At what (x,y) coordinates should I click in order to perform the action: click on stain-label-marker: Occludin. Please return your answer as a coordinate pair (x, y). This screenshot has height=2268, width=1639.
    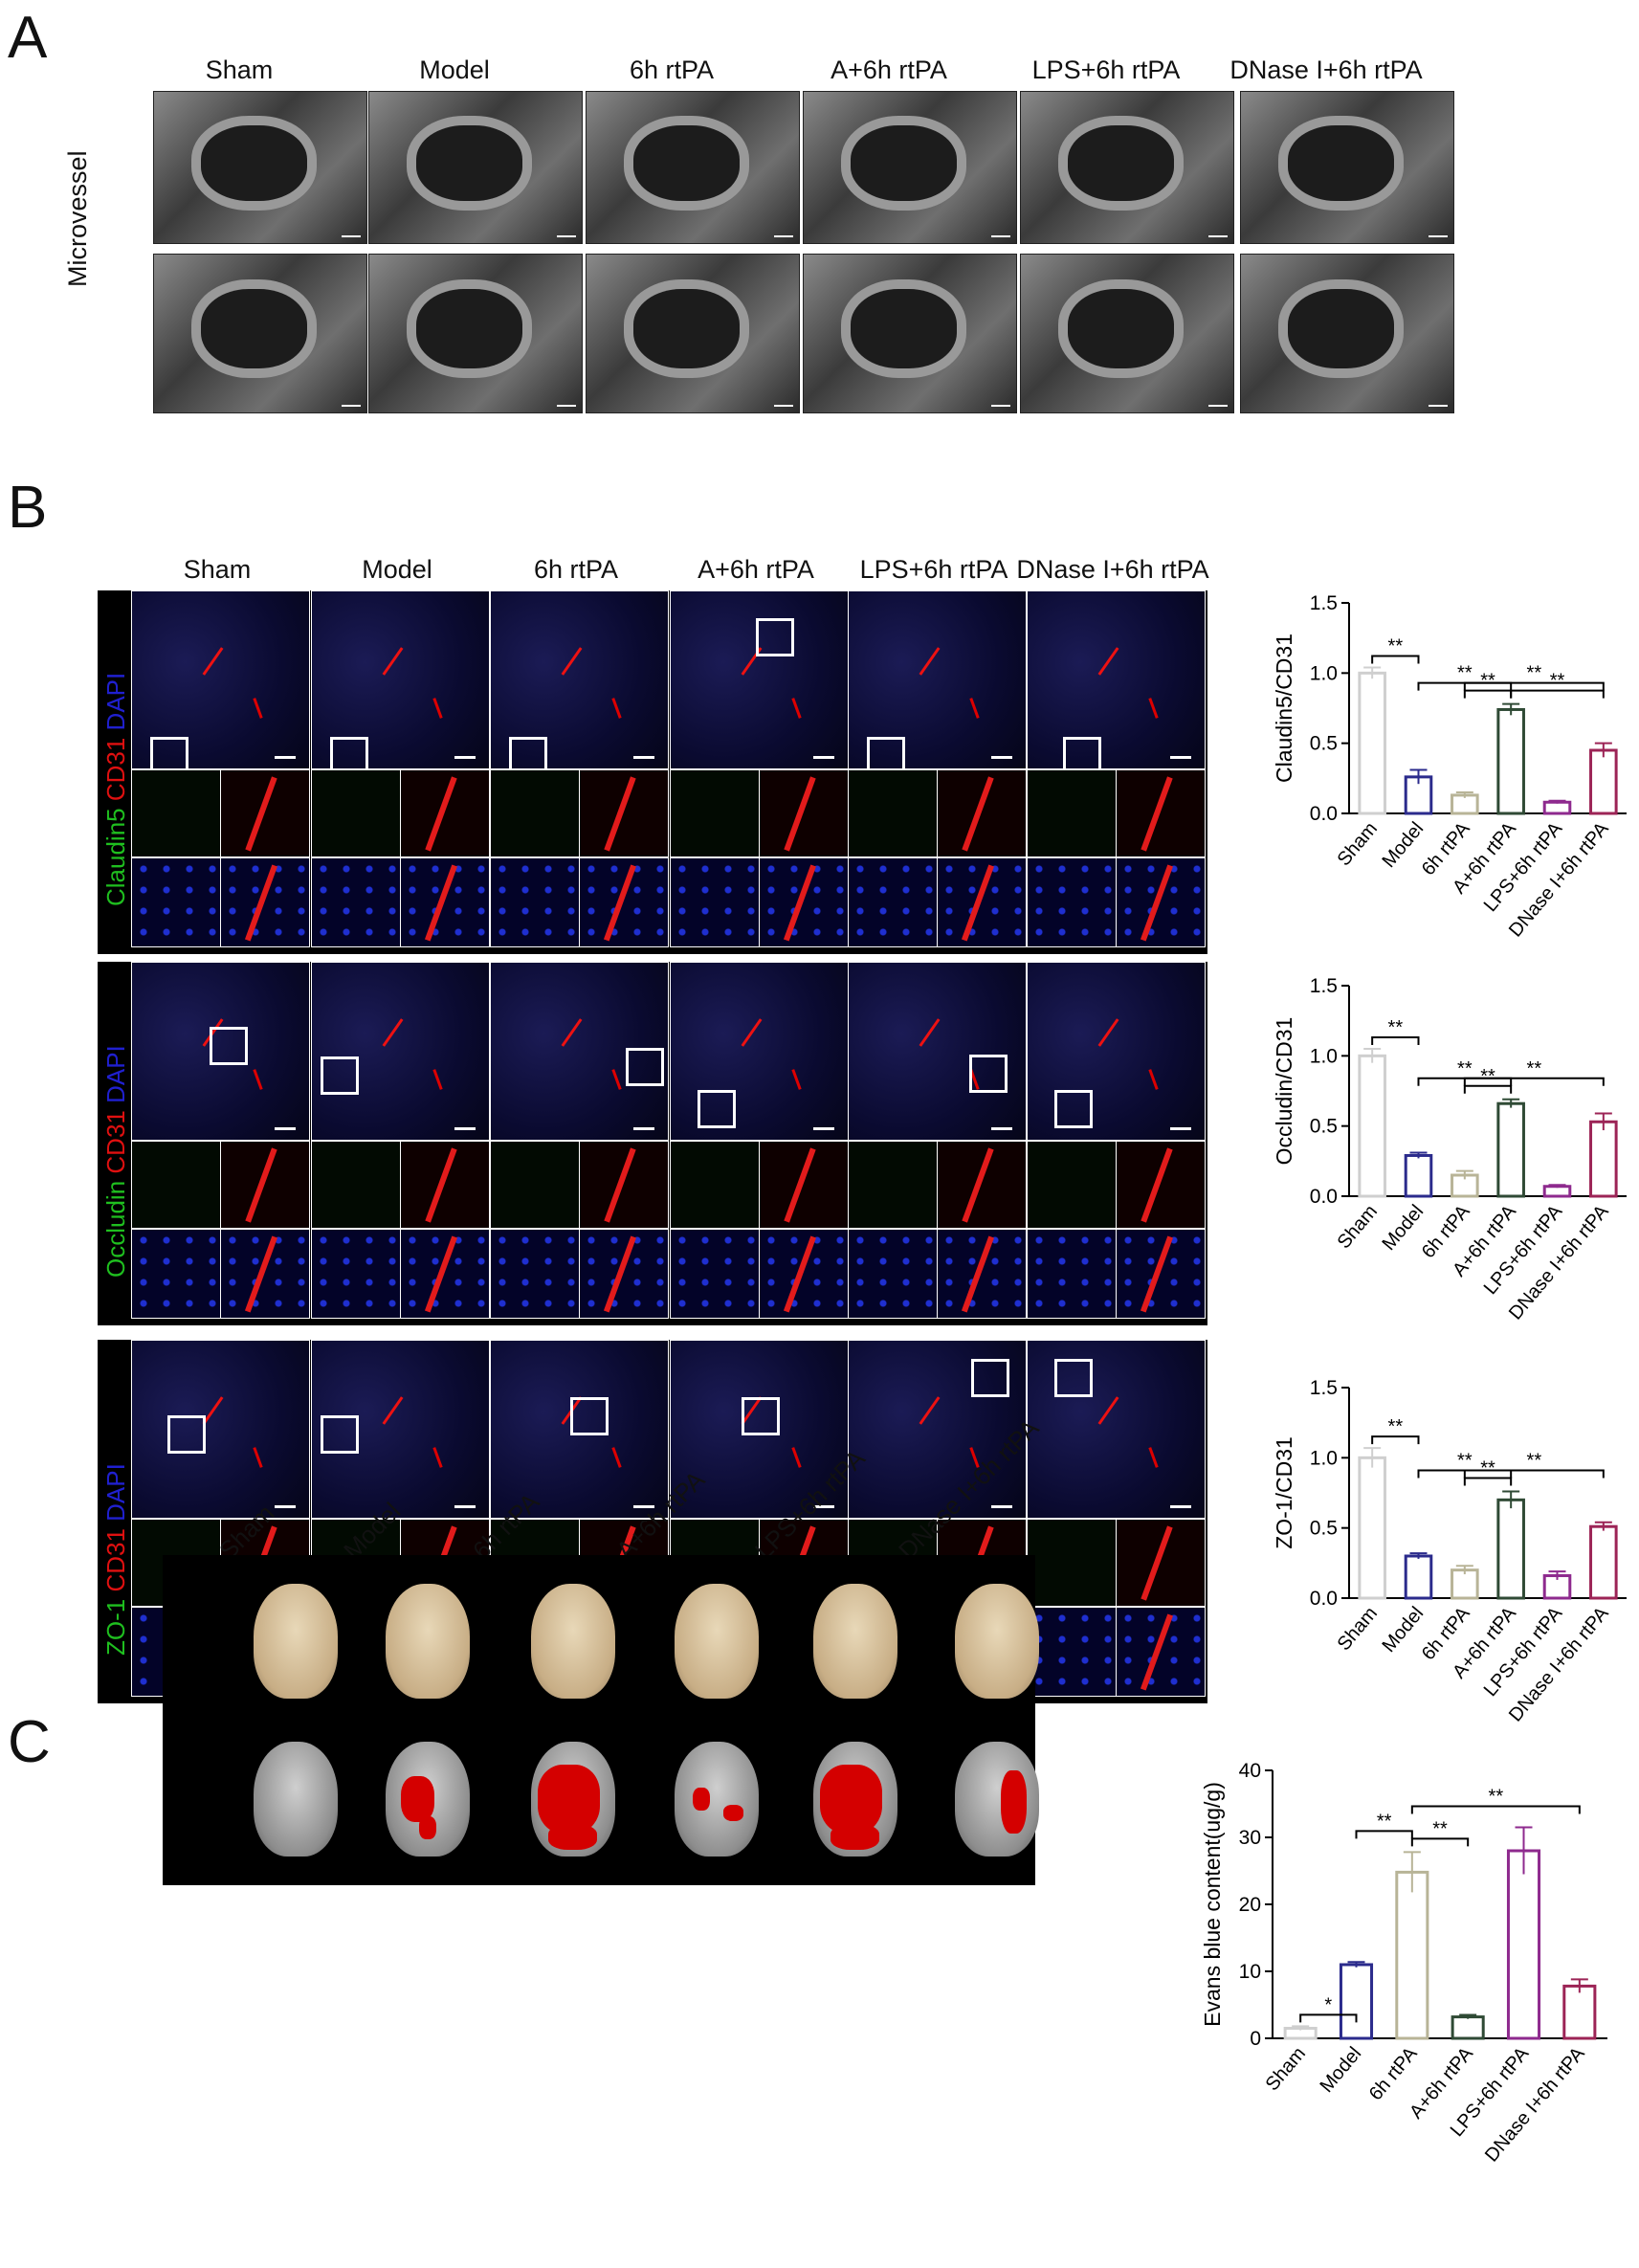
    Looking at the image, I should click on (115, 1225).